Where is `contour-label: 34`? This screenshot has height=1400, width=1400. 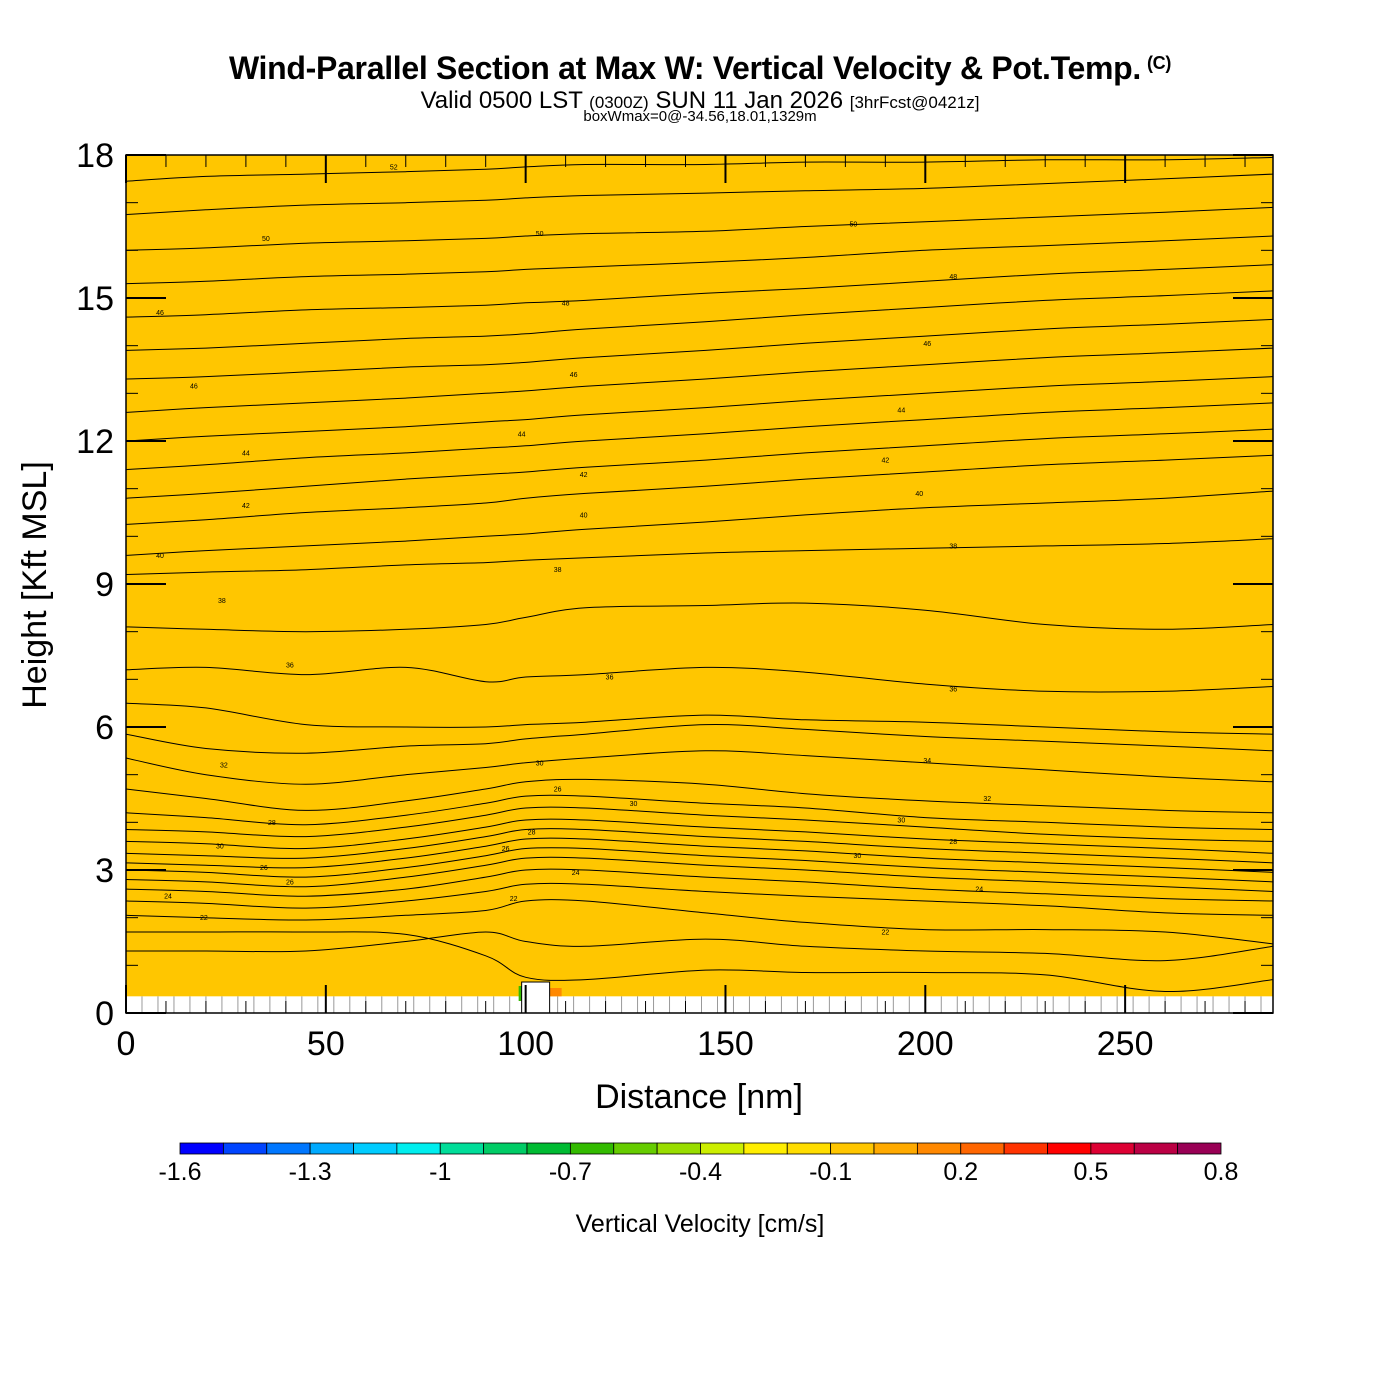 contour-label: 34 is located at coordinates (927, 761).